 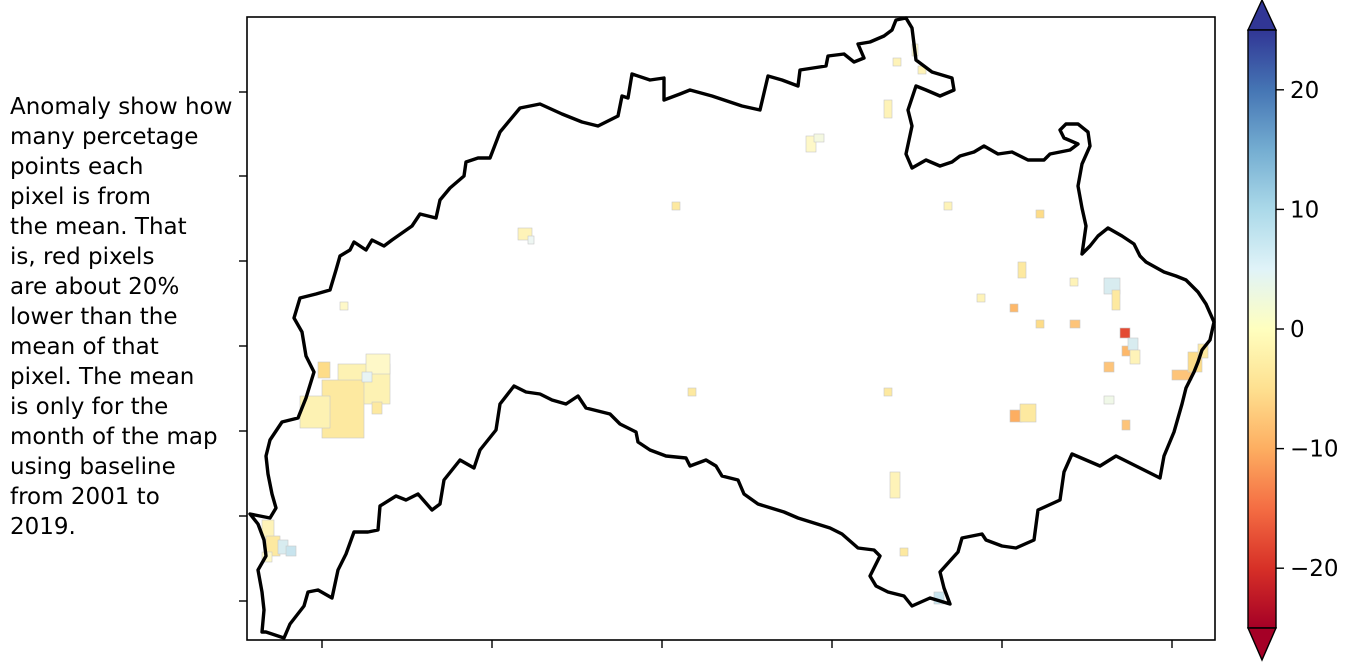 I want to click on annotation-line: Anomaly show how, so click(x=121, y=107).